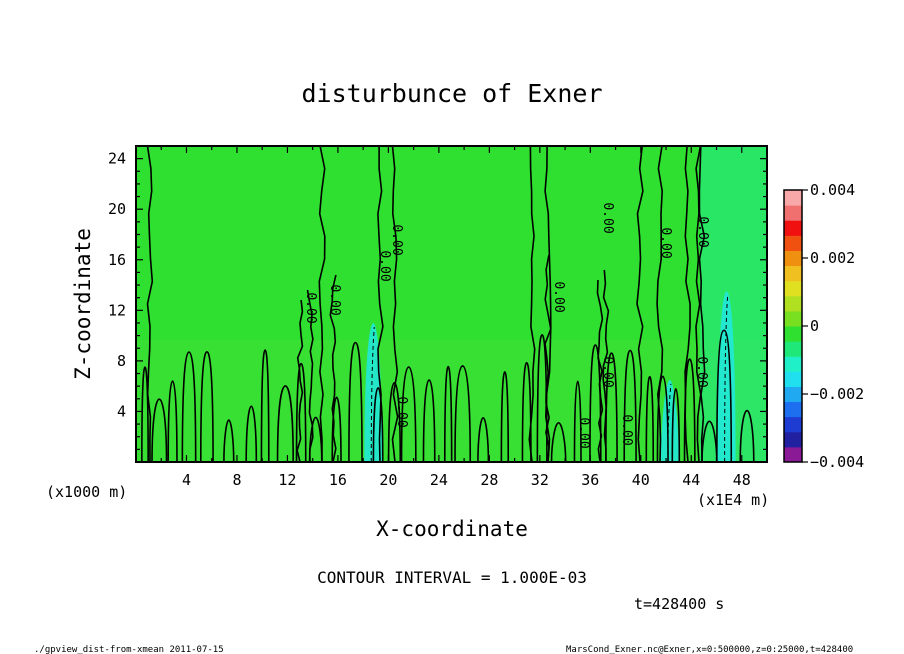  Describe the element at coordinates (540, 480) in the screenshot. I see `x-tick-label: 32` at that location.